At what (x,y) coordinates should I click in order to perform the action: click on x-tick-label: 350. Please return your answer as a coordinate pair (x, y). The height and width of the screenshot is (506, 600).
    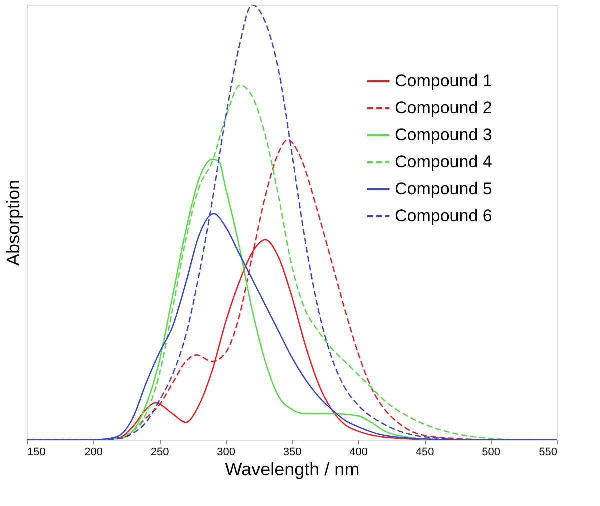
    Looking at the image, I should click on (292, 452).